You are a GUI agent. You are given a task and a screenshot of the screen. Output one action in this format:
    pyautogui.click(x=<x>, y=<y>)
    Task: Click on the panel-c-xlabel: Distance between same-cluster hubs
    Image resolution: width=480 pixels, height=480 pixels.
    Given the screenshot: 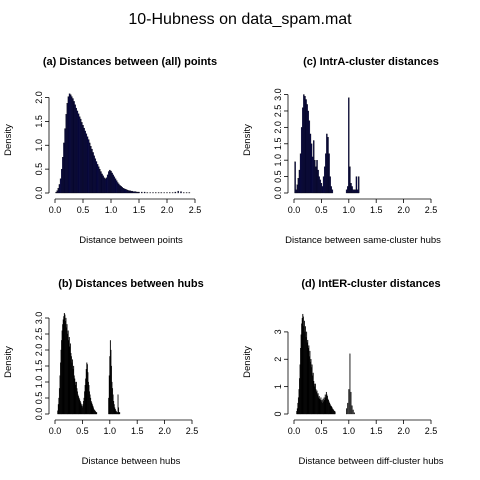 What is the action you would take?
    pyautogui.click(x=363, y=240)
    